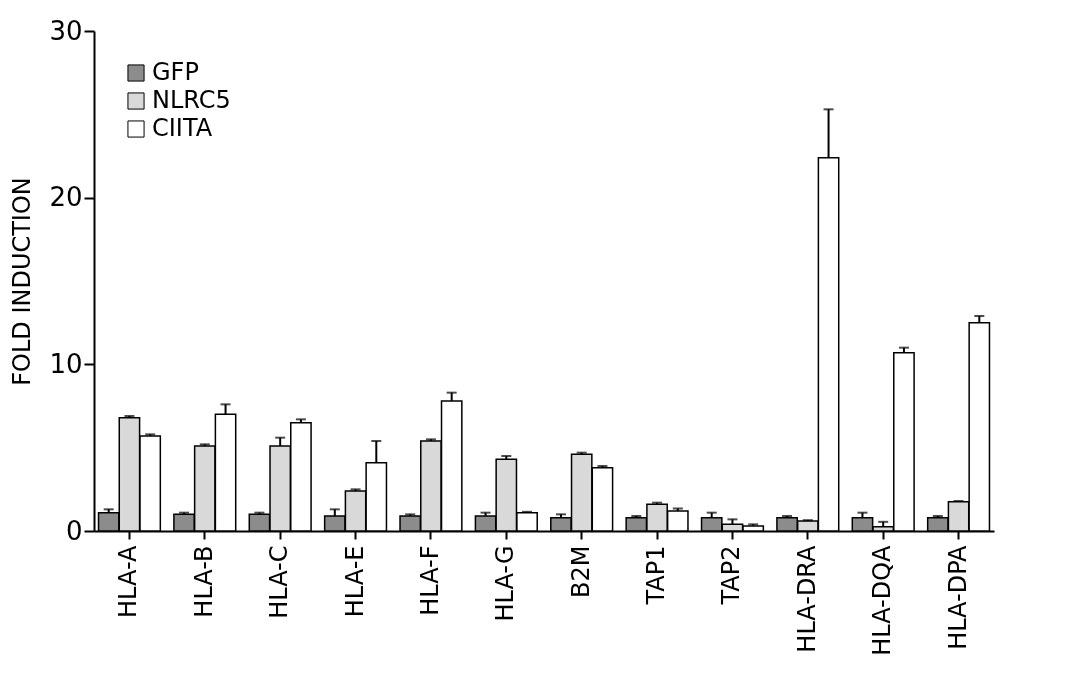 Image resolution: width=1069 pixels, height=677 pixels. What do you see at coordinates (505, 583) in the screenshot?
I see `x-tick-label: HLA-G` at bounding box center [505, 583].